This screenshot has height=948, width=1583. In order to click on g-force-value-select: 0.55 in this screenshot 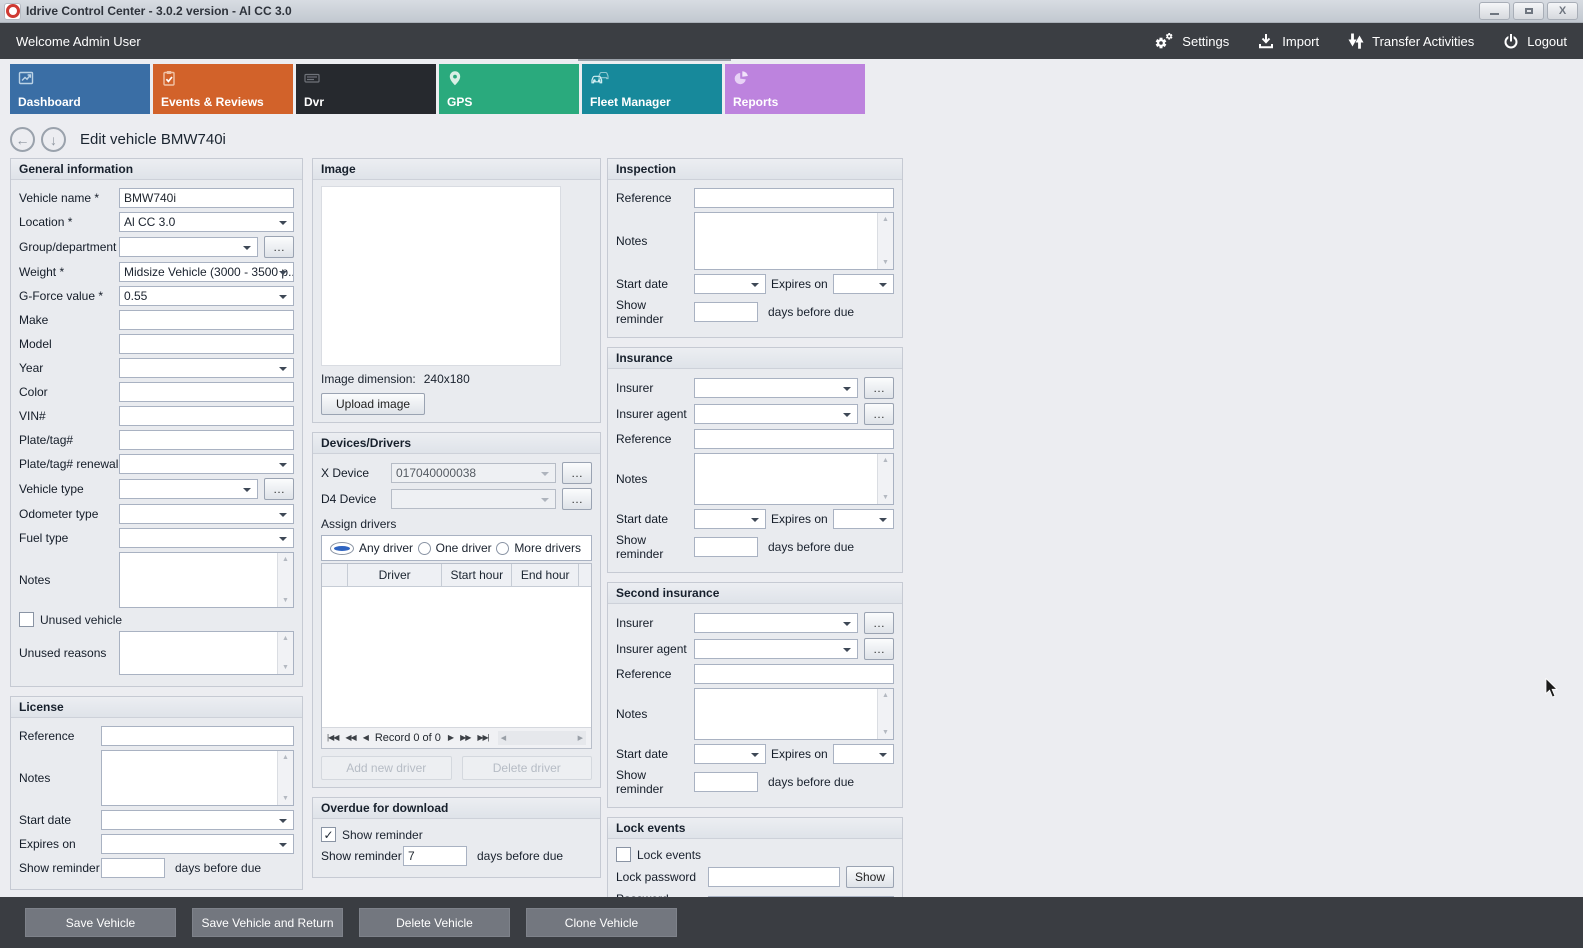, I will do `click(206, 296)`.